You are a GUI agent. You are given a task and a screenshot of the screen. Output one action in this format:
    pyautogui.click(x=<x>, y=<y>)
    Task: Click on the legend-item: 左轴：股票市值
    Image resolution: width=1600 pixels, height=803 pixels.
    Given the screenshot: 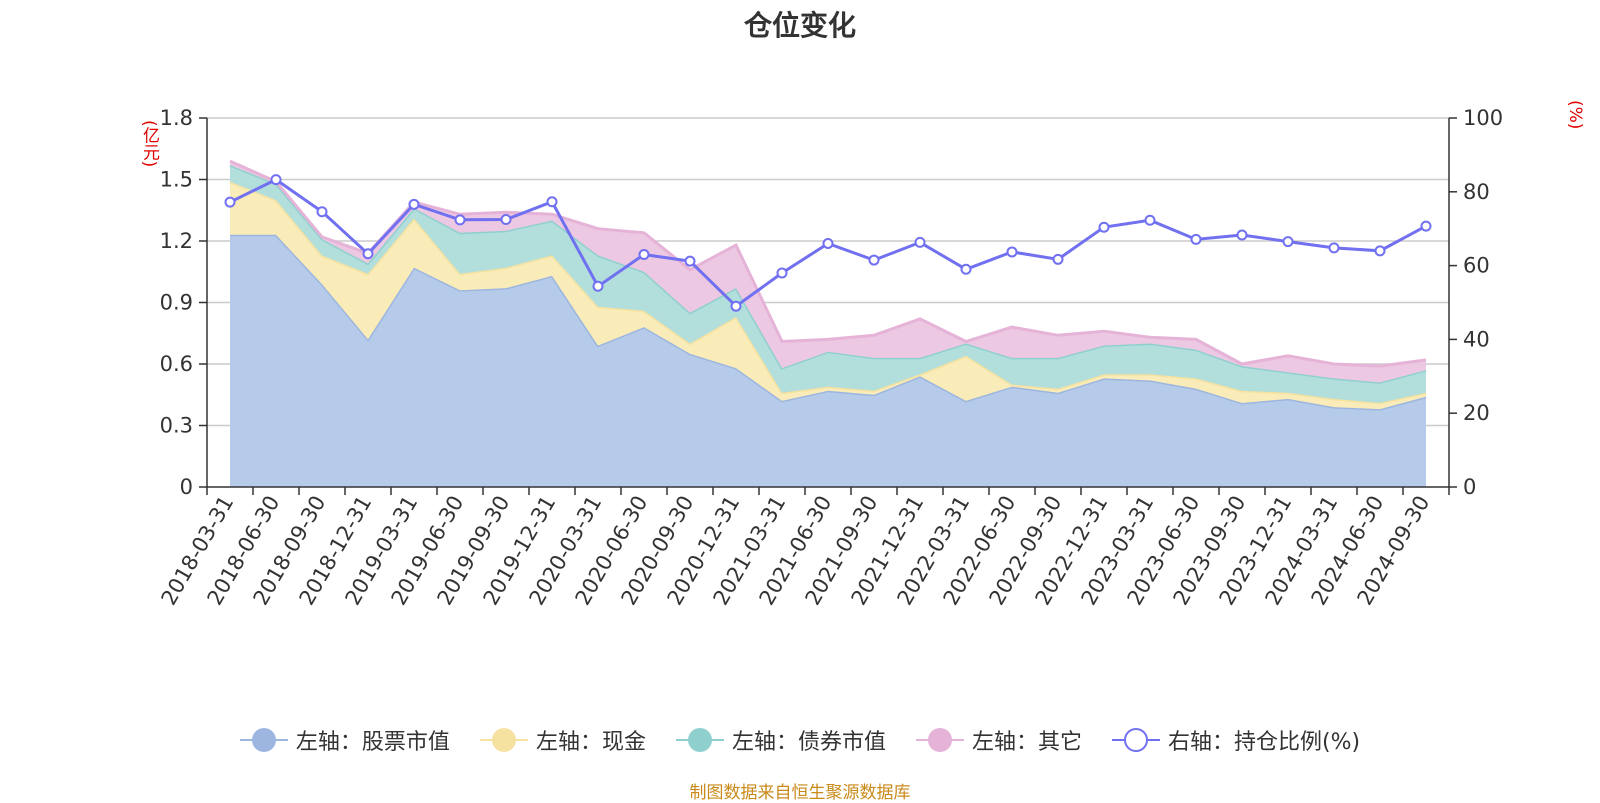 What is the action you would take?
    pyautogui.click(x=344, y=740)
    